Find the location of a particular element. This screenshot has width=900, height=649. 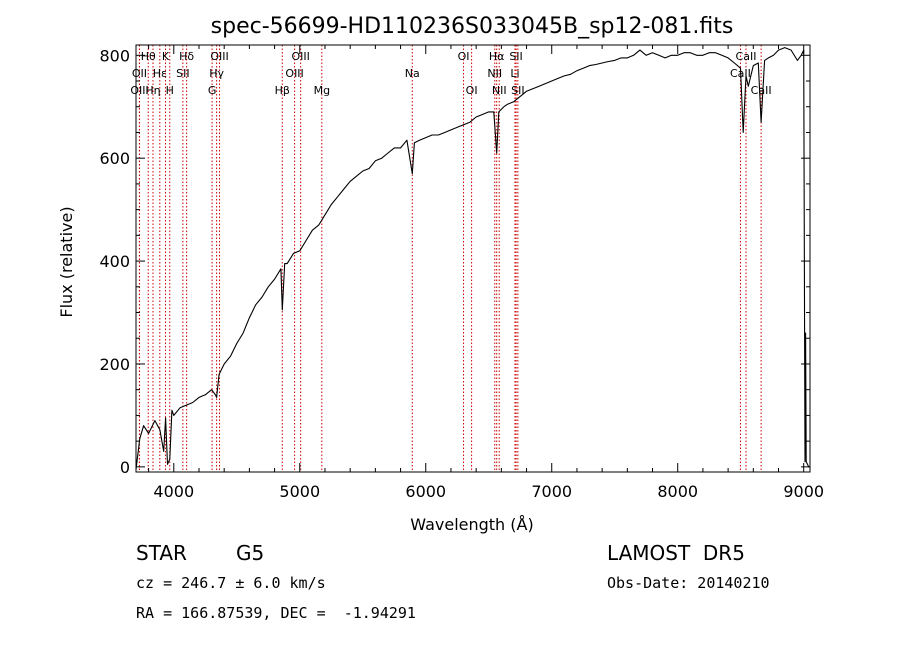

y-tick-label-3: 600 is located at coordinates (114, 158).